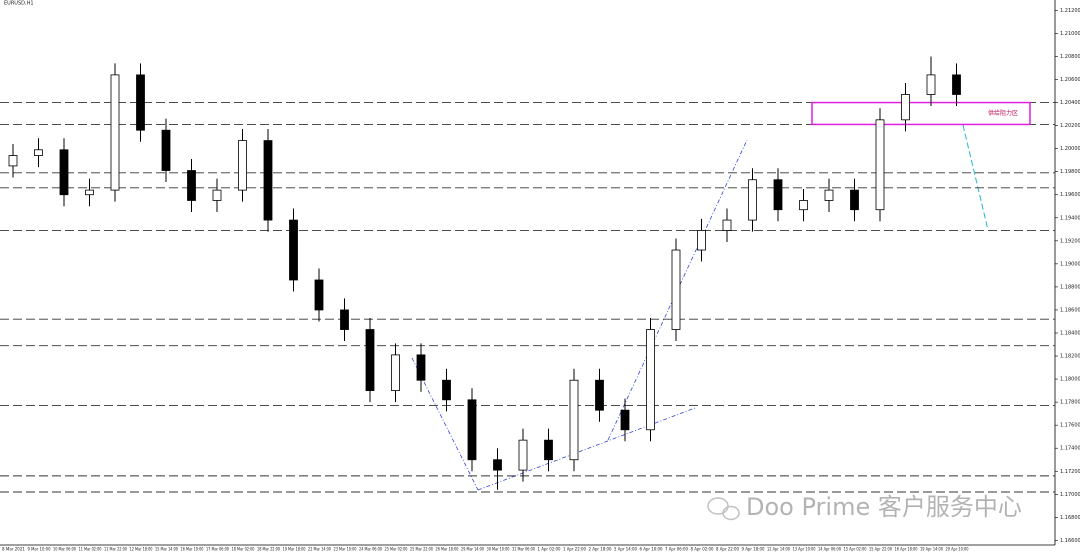 Image resolution: width=1080 pixels, height=554 pixels. What do you see at coordinates (1070, 426) in the screenshot?
I see `y-tick-label: 1.17600` at bounding box center [1070, 426].